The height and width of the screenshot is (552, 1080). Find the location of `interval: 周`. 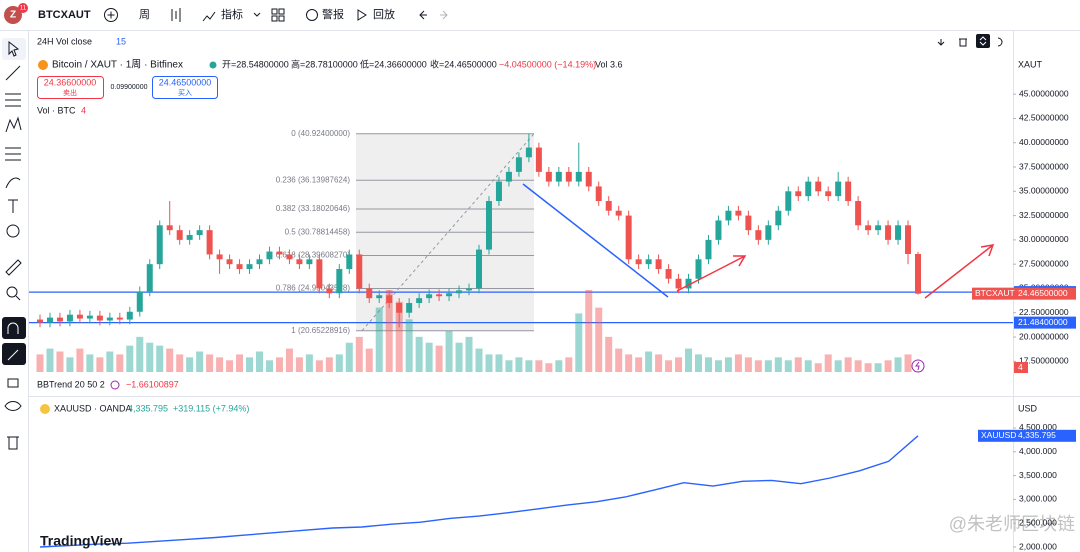

interval: 周 is located at coordinates (144, 14).